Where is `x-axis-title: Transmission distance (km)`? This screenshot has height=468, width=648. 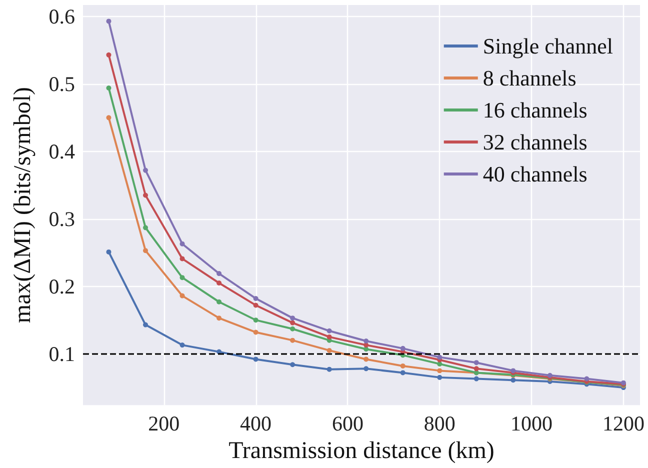 x-axis-title: Transmission distance (km) is located at coordinates (361, 451).